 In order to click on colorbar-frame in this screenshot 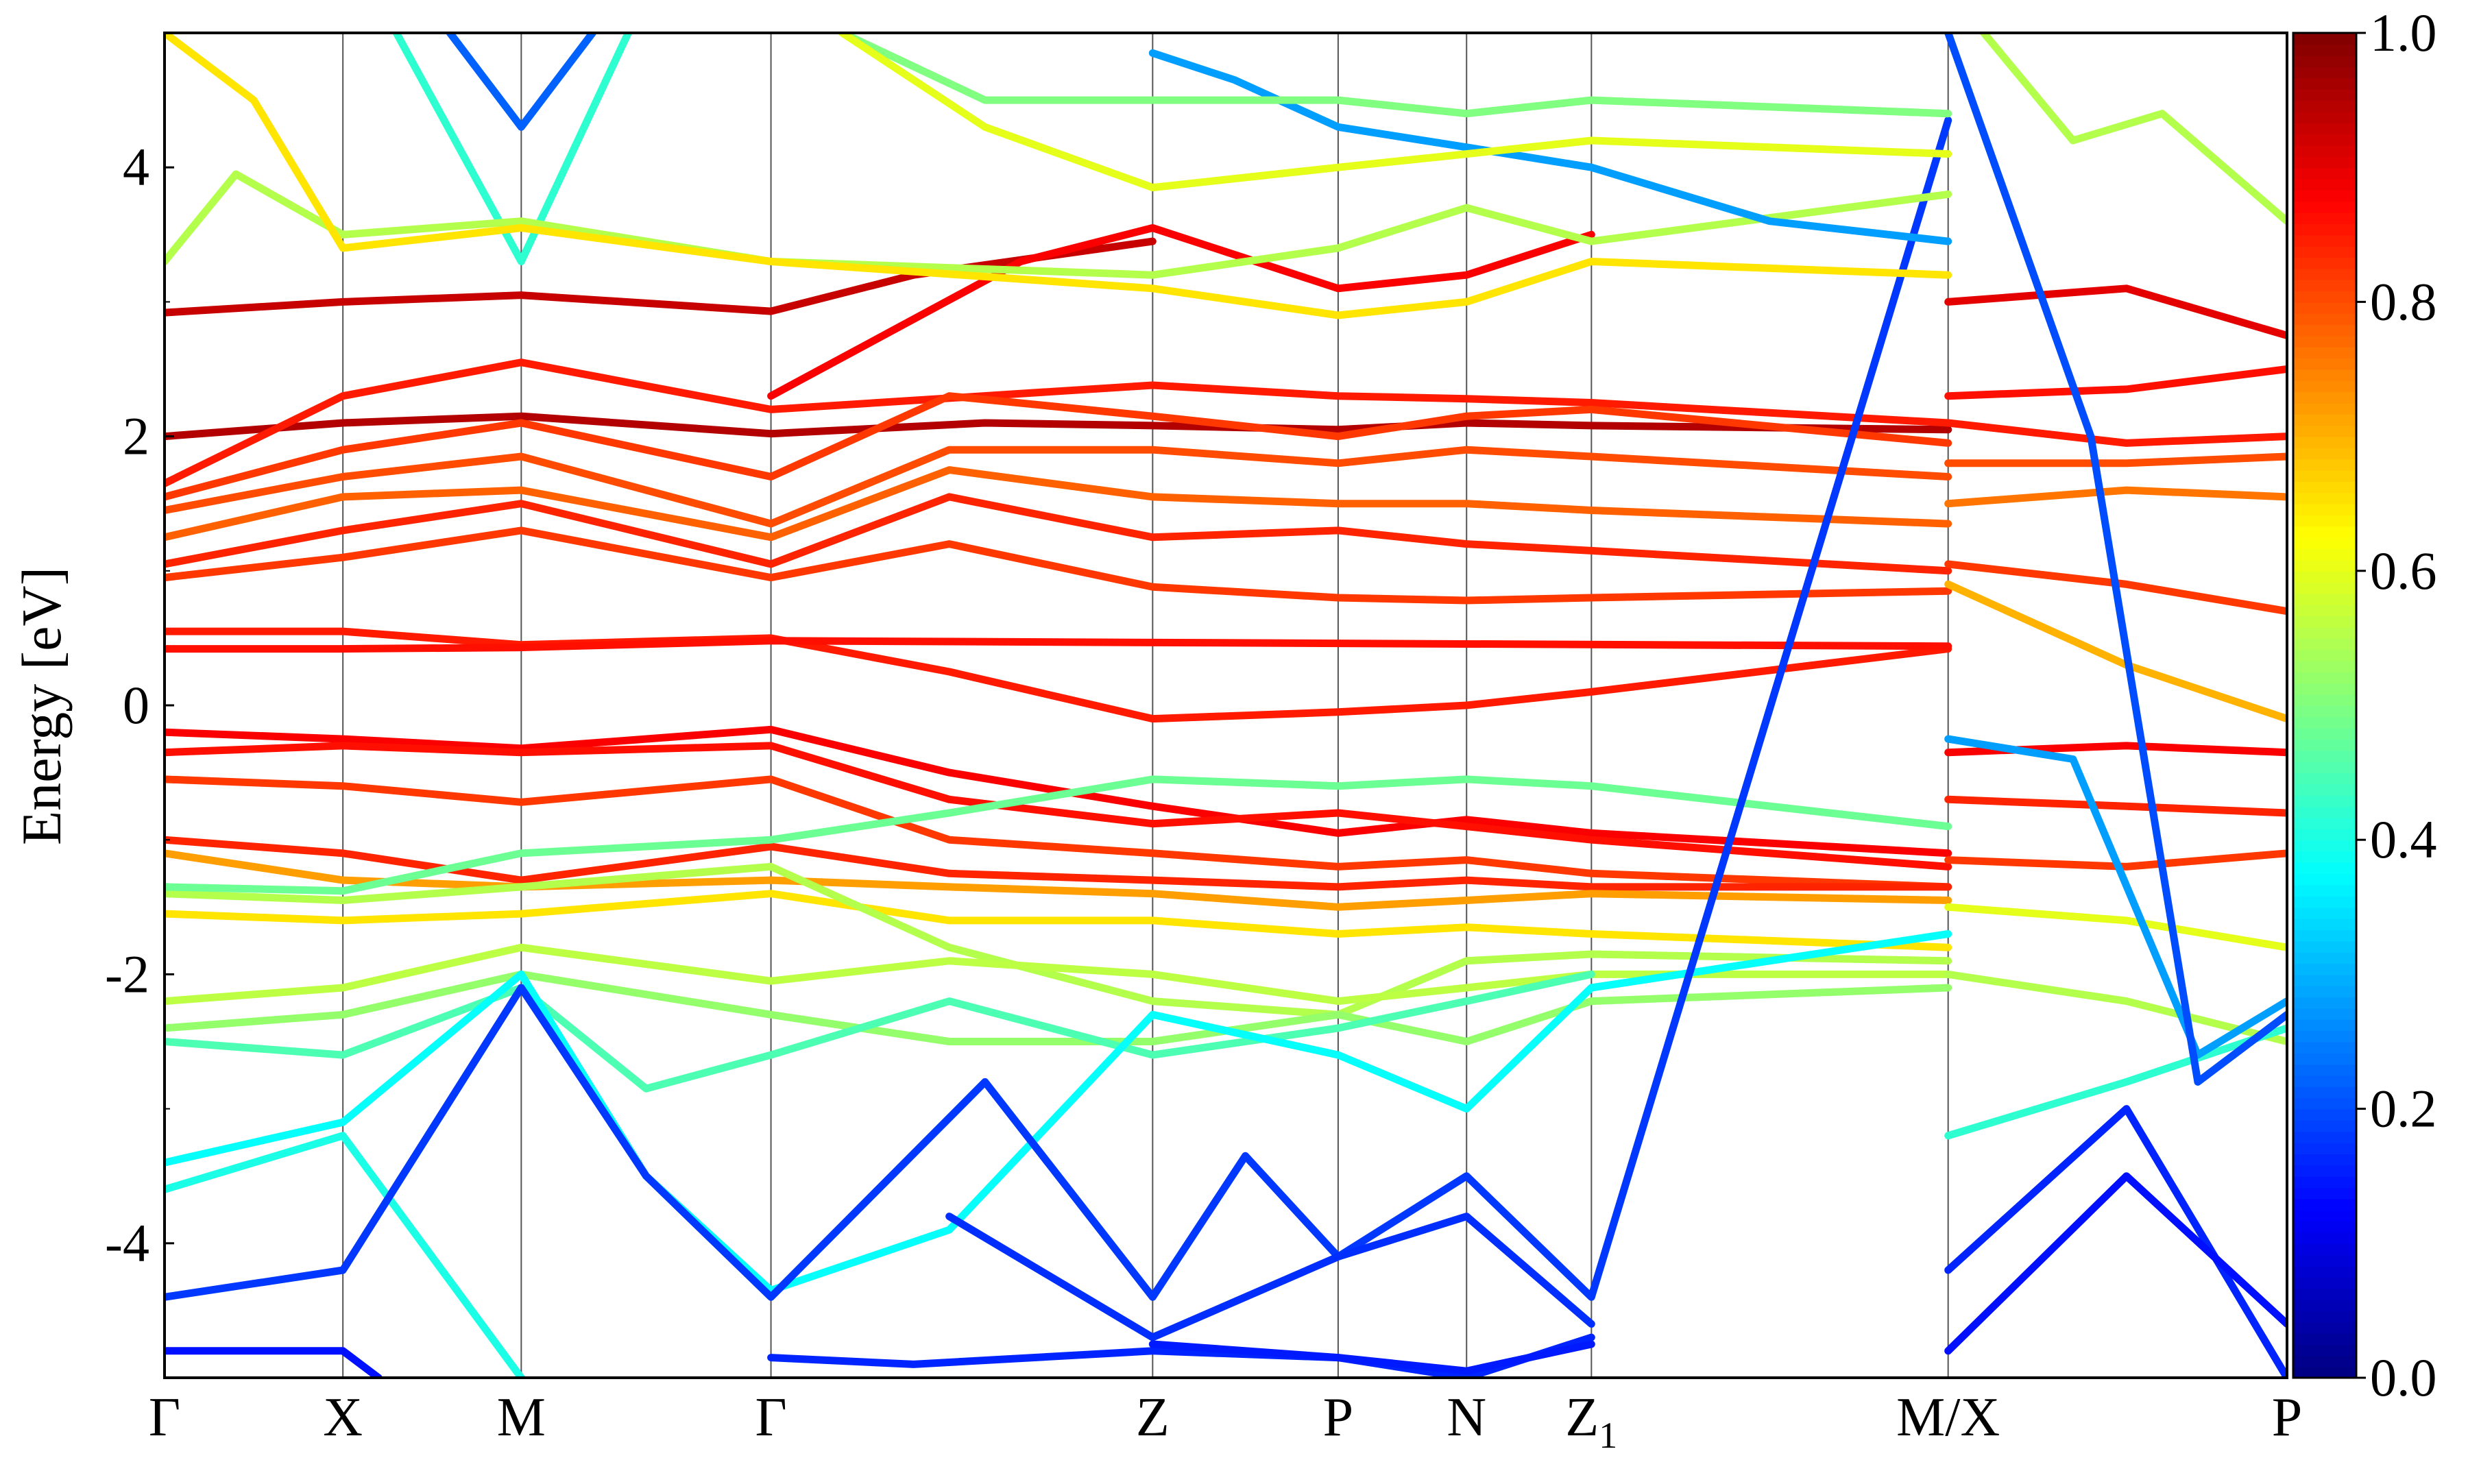, I will do `click(2325, 705)`.